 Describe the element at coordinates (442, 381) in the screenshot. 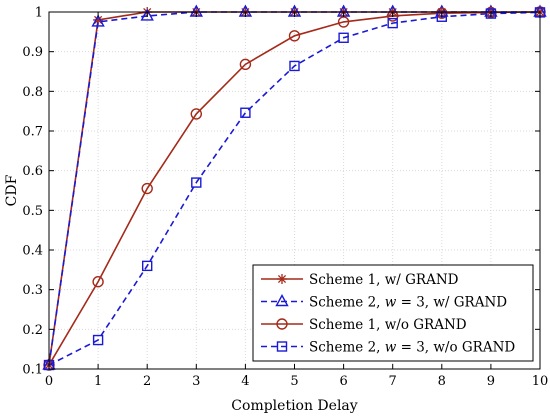

I see `x-tick-label: 8` at that location.